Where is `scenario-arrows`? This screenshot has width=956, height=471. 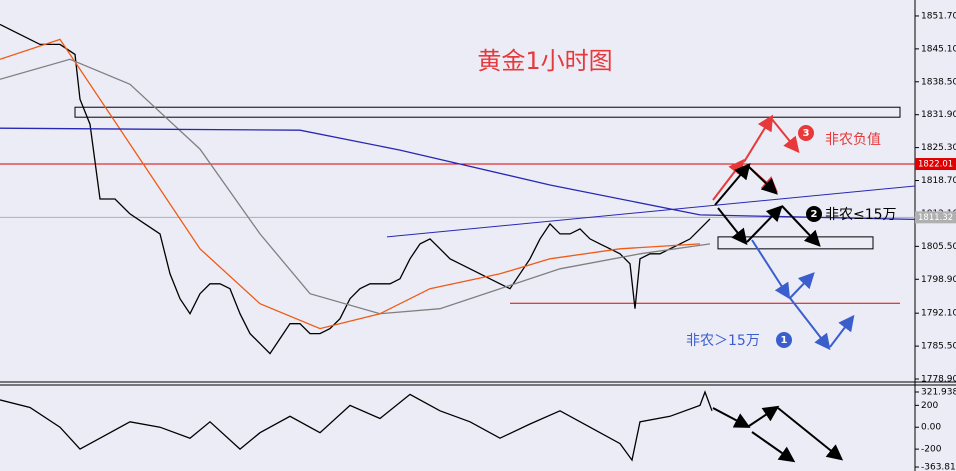 scenario-arrows is located at coordinates (783, 288).